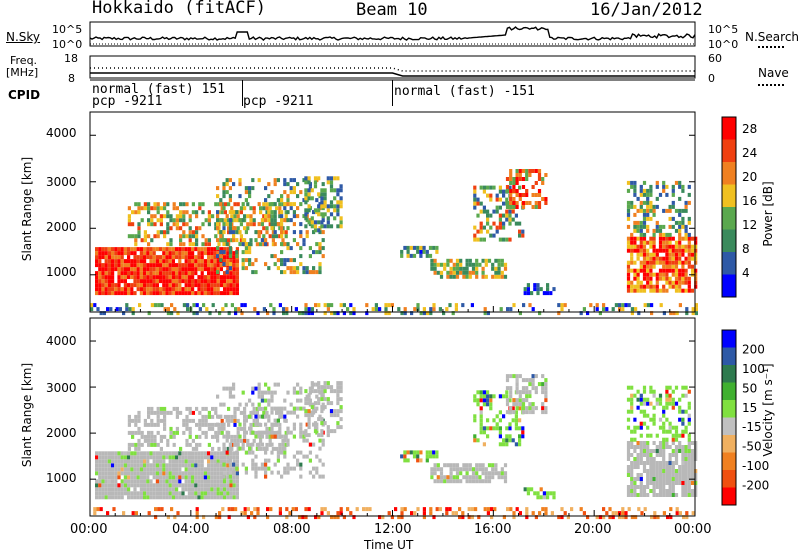 The image size is (800, 554). I want to click on xtick-3: 12:00, so click(393, 529).